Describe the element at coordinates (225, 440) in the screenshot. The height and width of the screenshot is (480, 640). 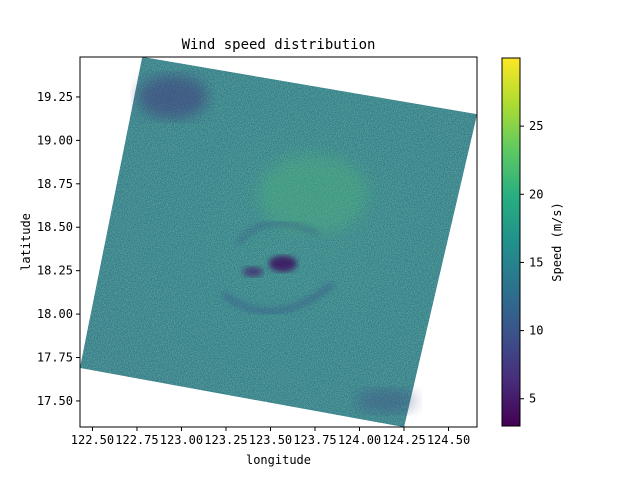
I see `x-tick-label: 123.25` at that location.